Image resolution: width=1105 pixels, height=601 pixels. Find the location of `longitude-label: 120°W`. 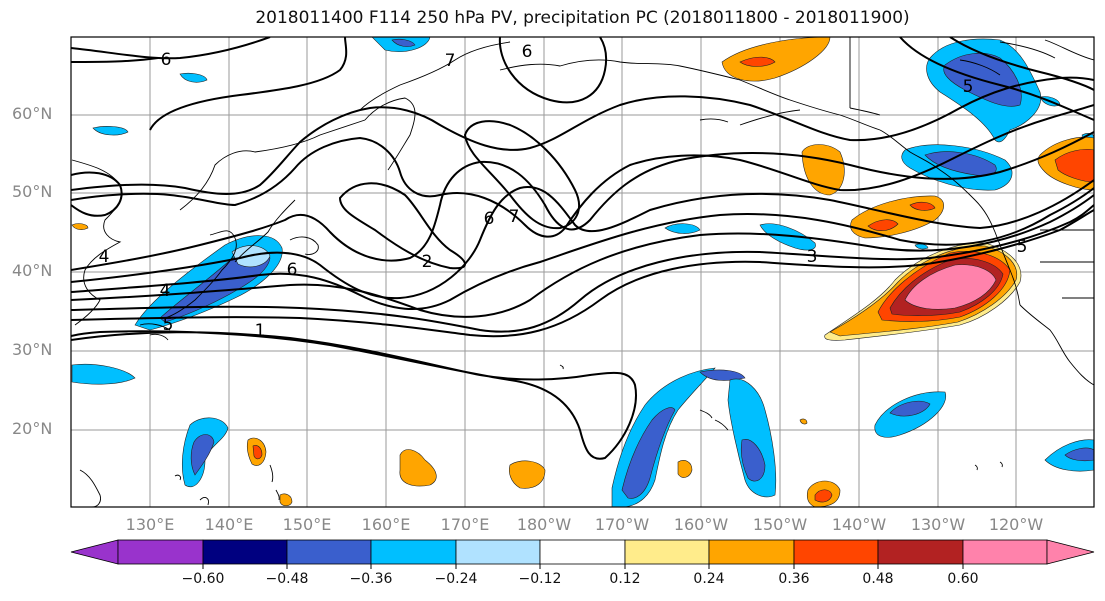

longitude-label: 120°W is located at coordinates (1016, 524).